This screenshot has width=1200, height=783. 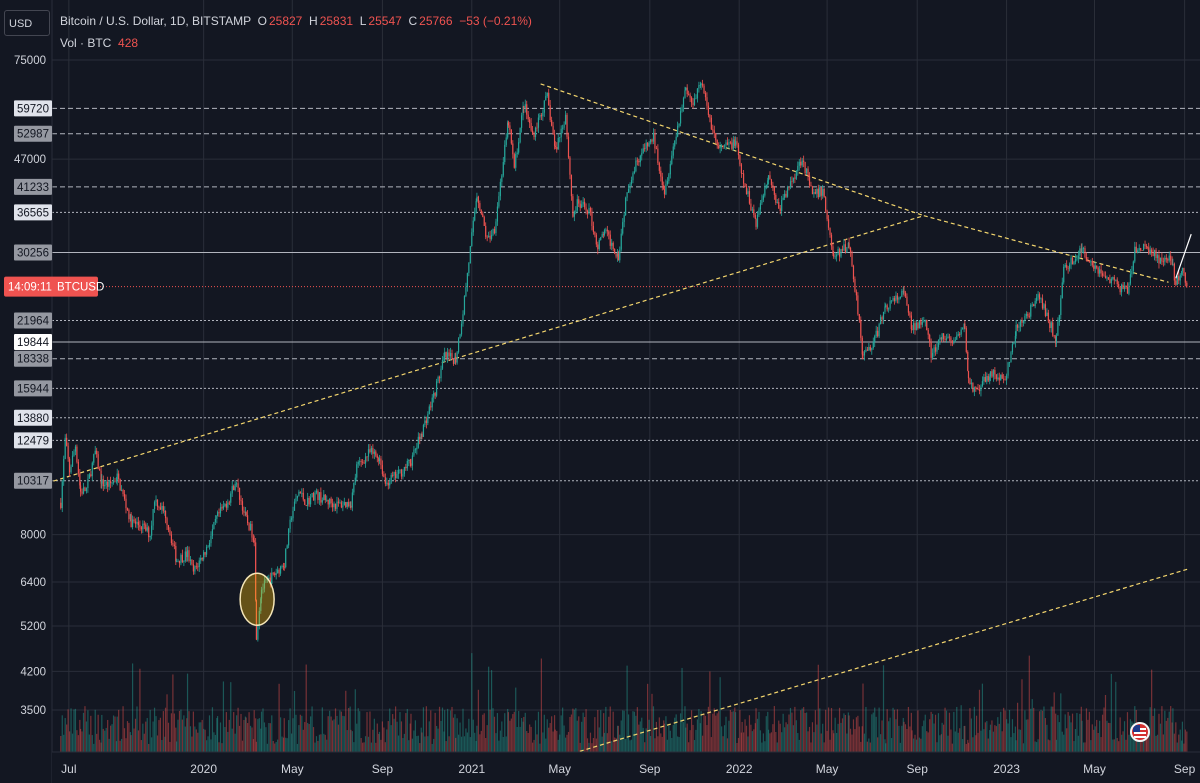 What do you see at coordinates (33, 109) in the screenshot?
I see `level-label: 59720` at bounding box center [33, 109].